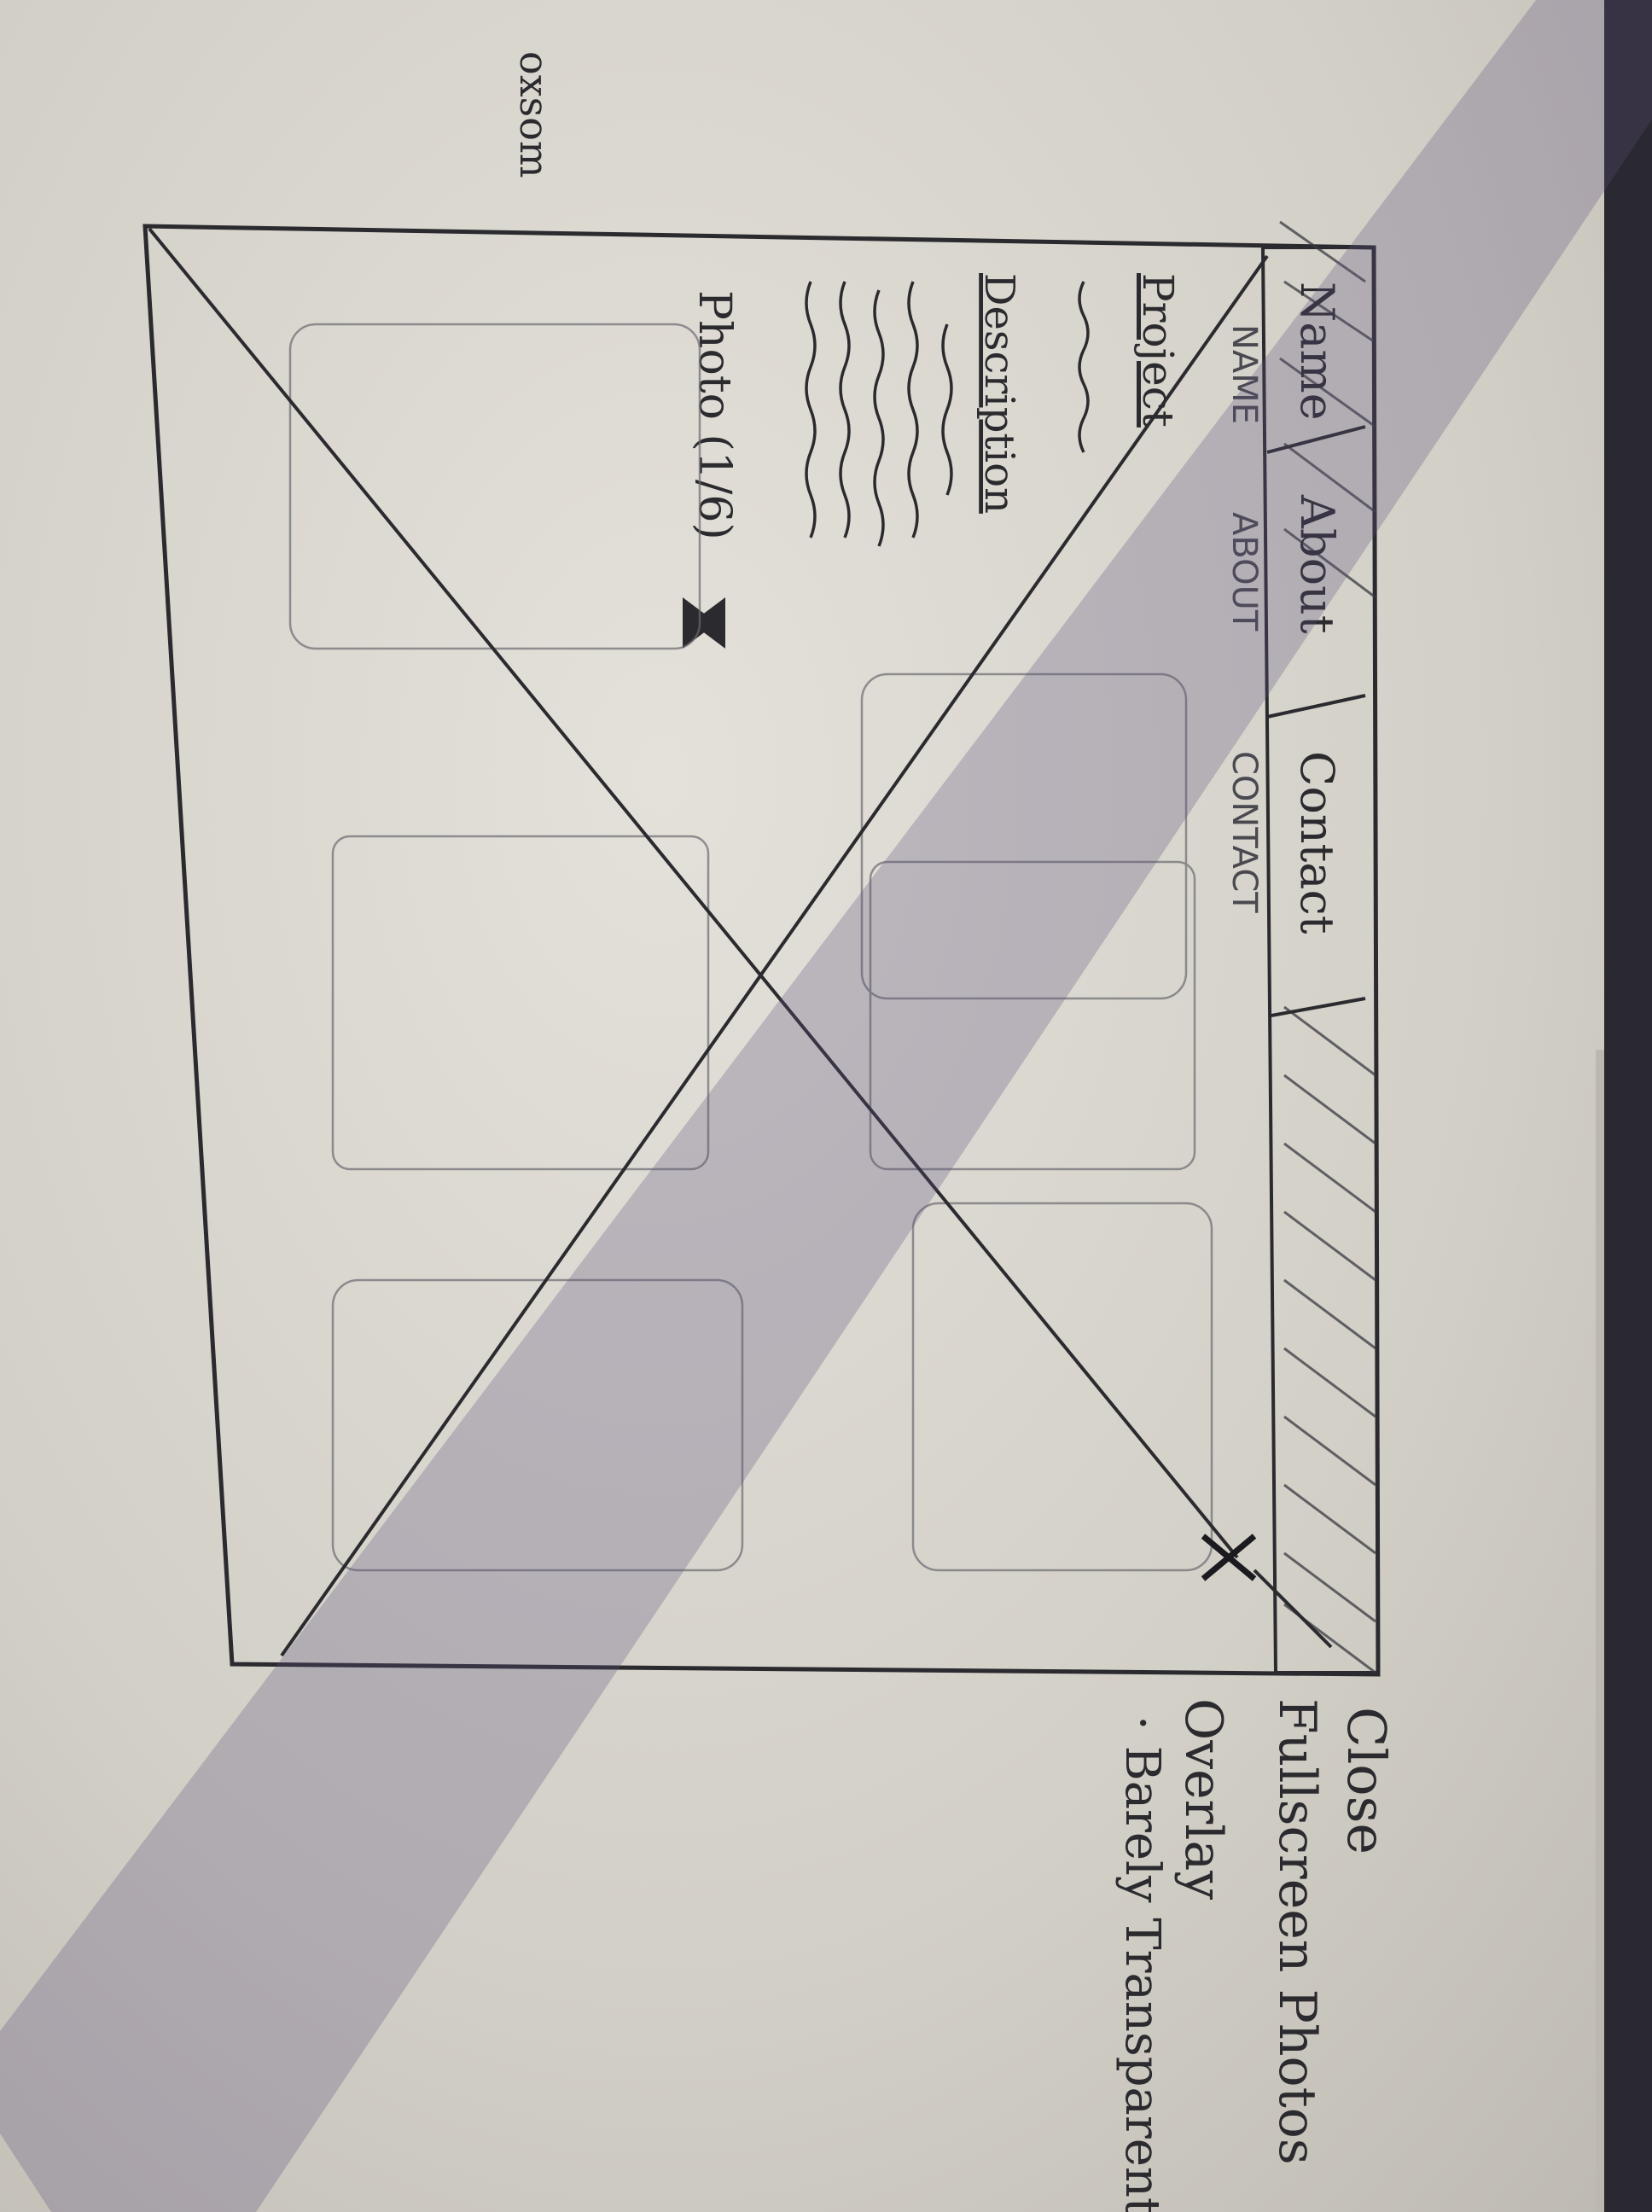  I want to click on project-heading: Project, so click(1158, 350).